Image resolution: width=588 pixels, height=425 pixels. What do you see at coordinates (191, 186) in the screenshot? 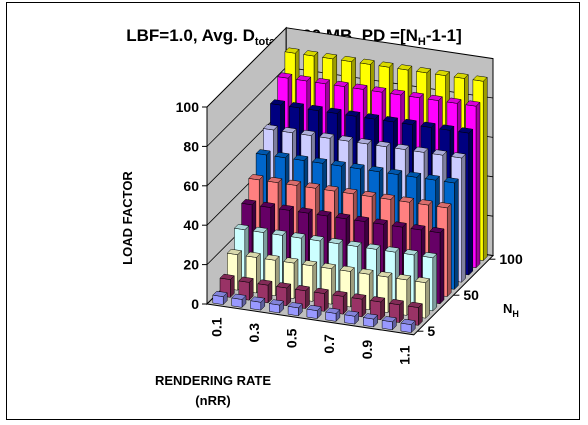
I see `z-tick-label: 60` at bounding box center [191, 186].